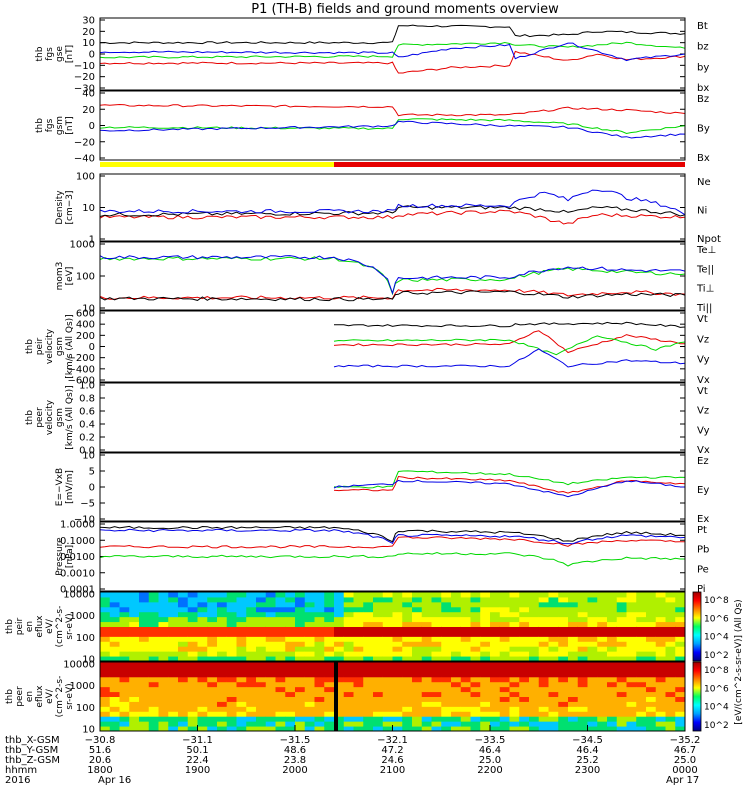 Image resolution: width=750 pixels, height=800 pixels. I want to click on legend-Vz: Vz, so click(703, 411).